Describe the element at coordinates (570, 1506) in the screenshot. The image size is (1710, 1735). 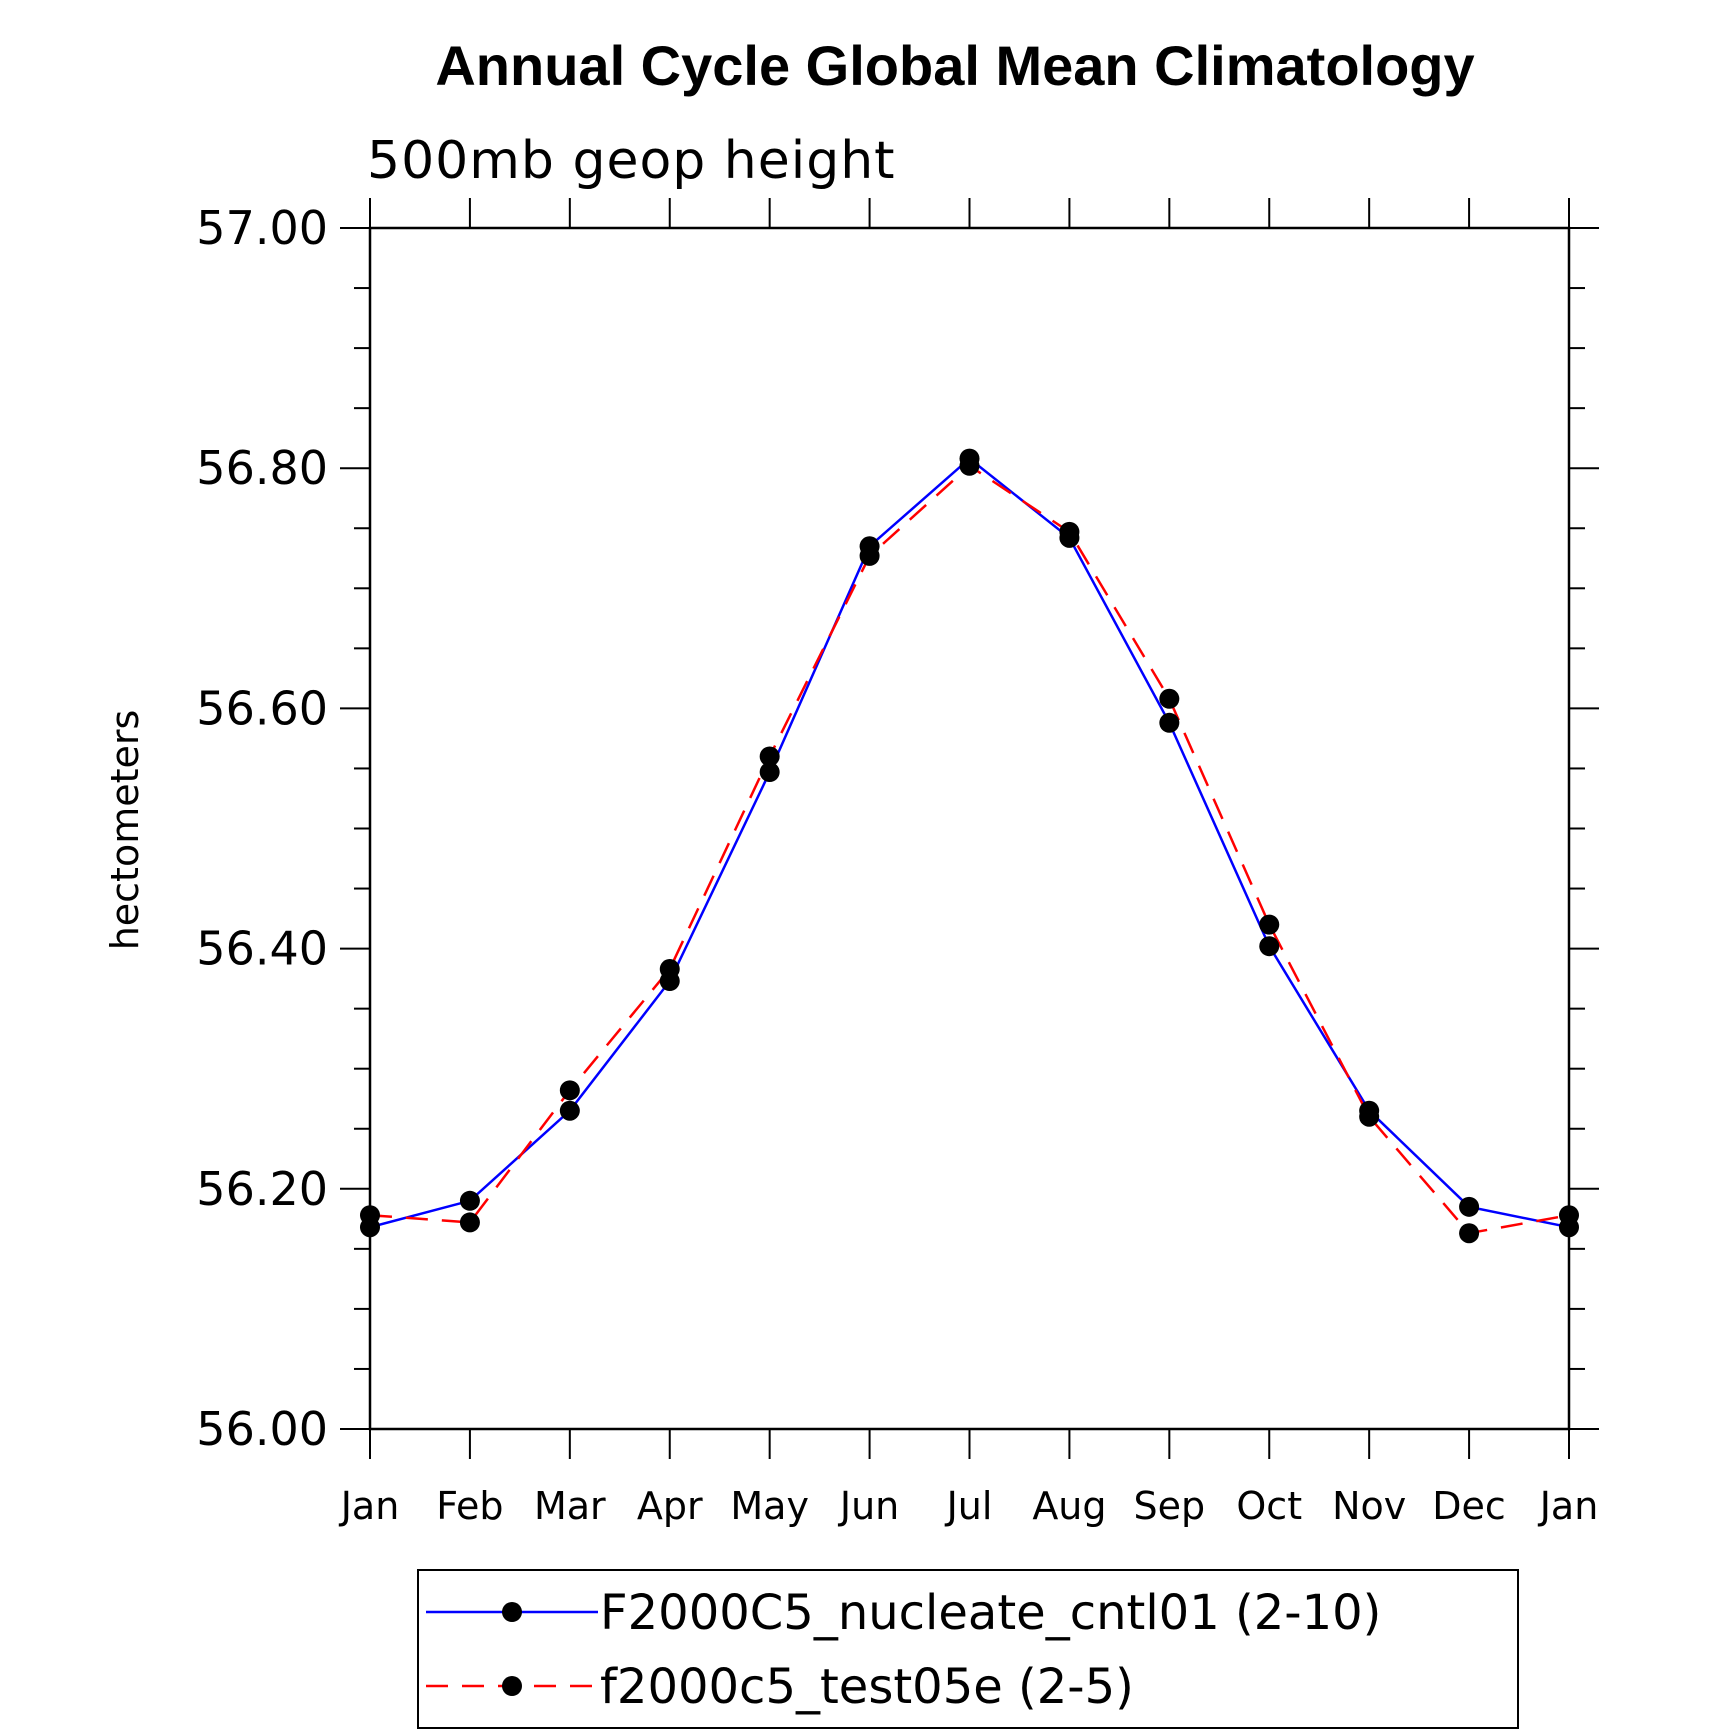
I see `x-tick-label: Mar` at that location.